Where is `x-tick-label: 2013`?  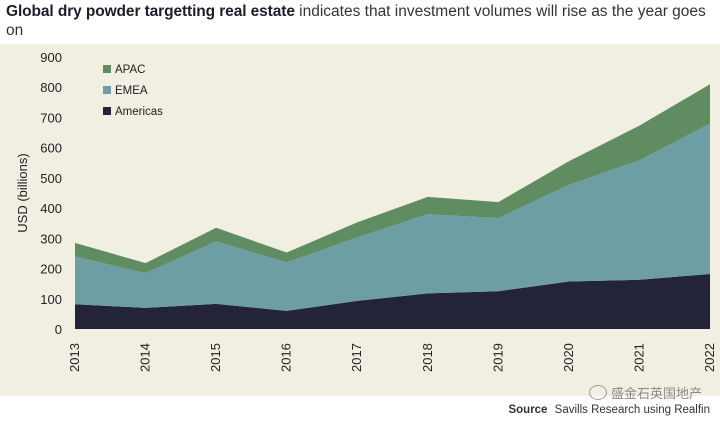 x-tick-label: 2013 is located at coordinates (74, 357).